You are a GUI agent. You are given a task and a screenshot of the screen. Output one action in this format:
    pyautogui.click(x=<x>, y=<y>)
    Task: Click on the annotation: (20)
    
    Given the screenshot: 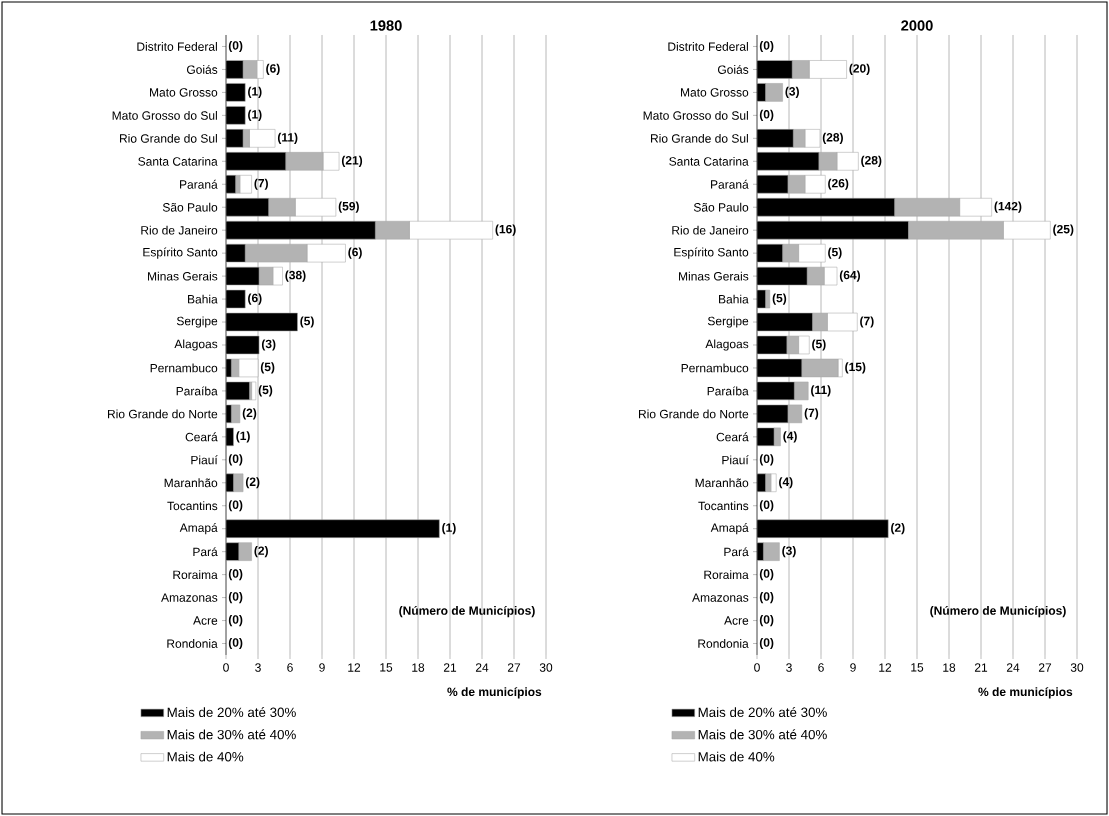 What is the action you would take?
    pyautogui.click(x=859, y=69)
    